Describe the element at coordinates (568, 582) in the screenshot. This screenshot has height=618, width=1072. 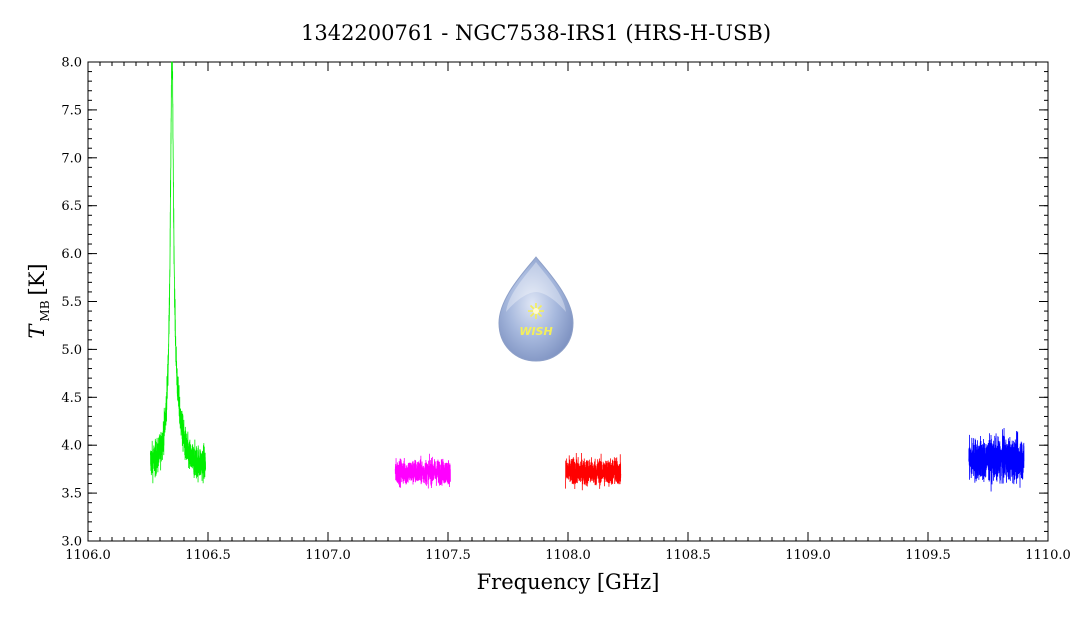
I see `x-axis-title: Frequency [GHz]` at that location.